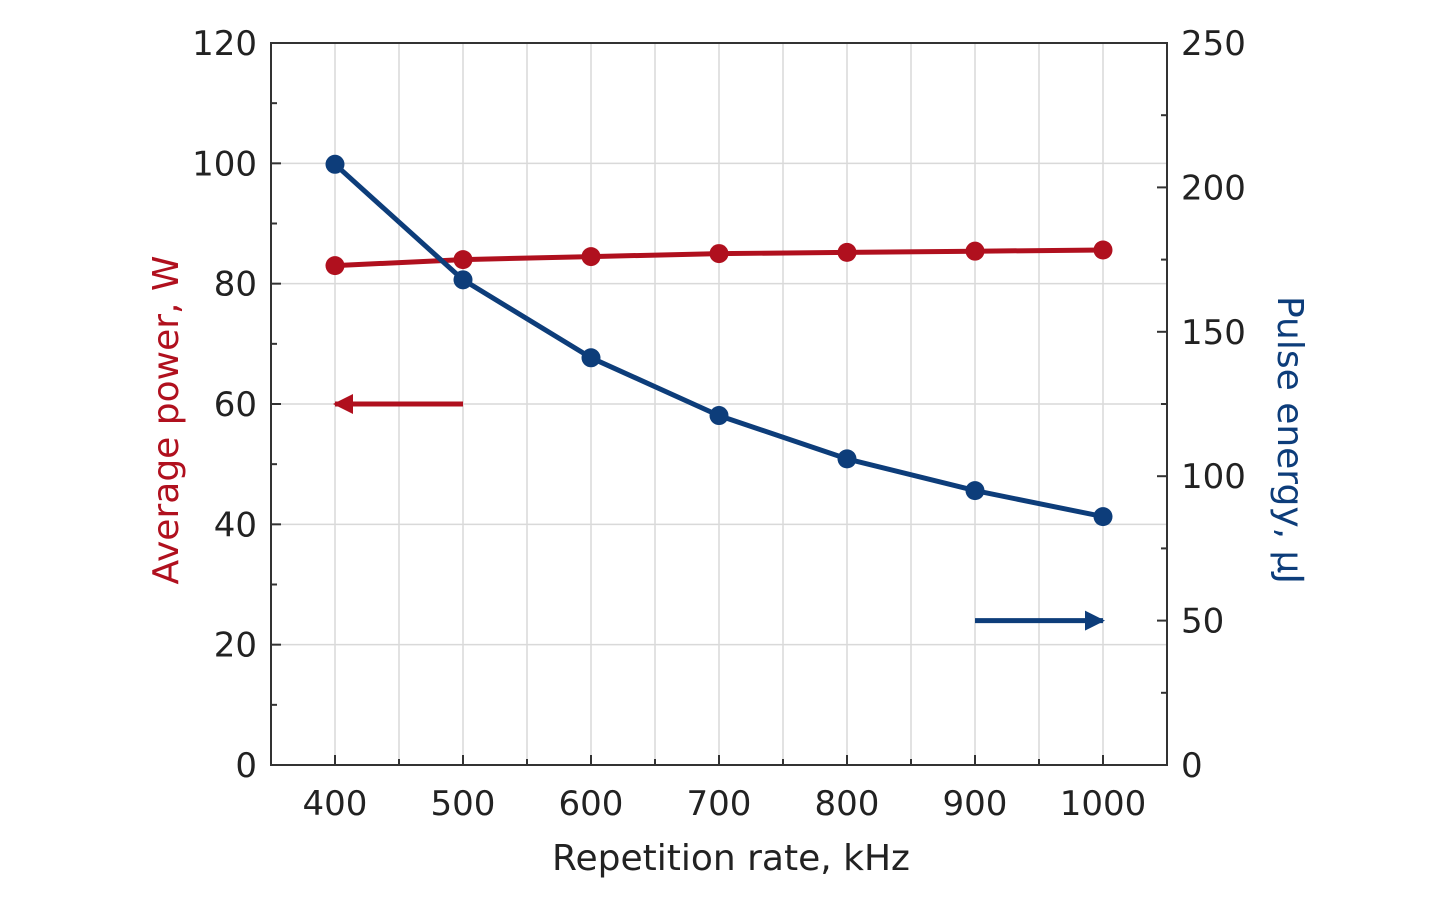 The image size is (1440, 904). Describe the element at coordinates (1213, 477) in the screenshot. I see `right-y-tick-label: 100` at that location.